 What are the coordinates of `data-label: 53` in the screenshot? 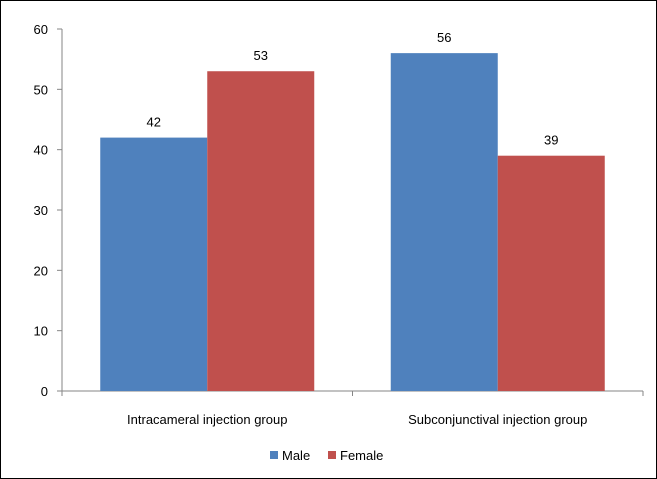 It's located at (261, 55).